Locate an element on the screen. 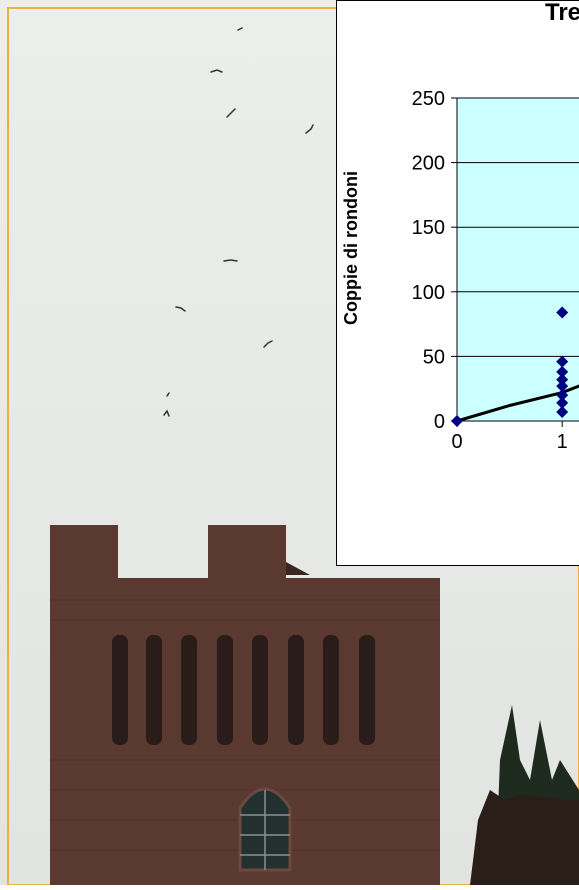 Image resolution: width=579 pixels, height=890 pixels. x-tick-label: 1 is located at coordinates (562, 442).